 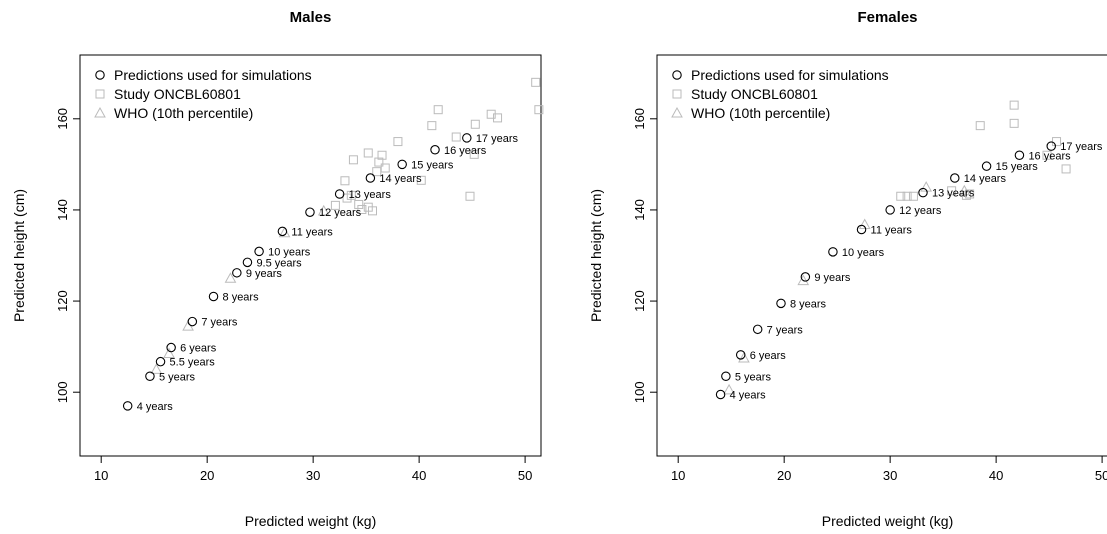 I want to click on x-tick-label: 20, so click(x=784, y=475).